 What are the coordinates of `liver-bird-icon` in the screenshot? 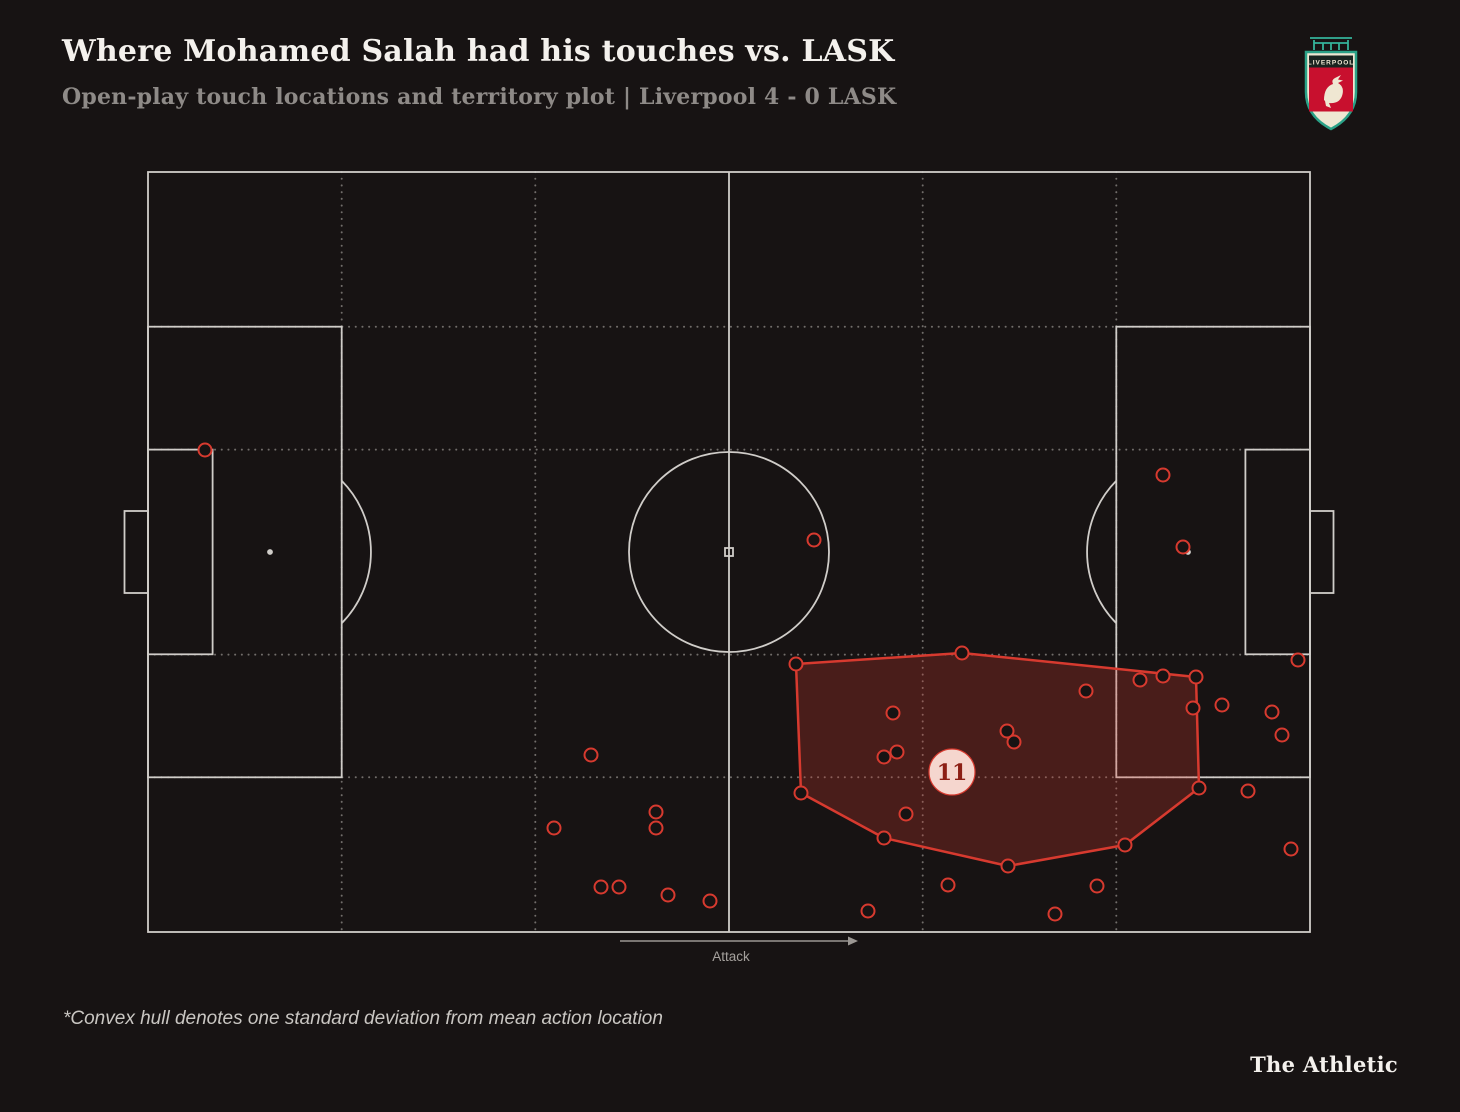 It's located at (1333, 91).